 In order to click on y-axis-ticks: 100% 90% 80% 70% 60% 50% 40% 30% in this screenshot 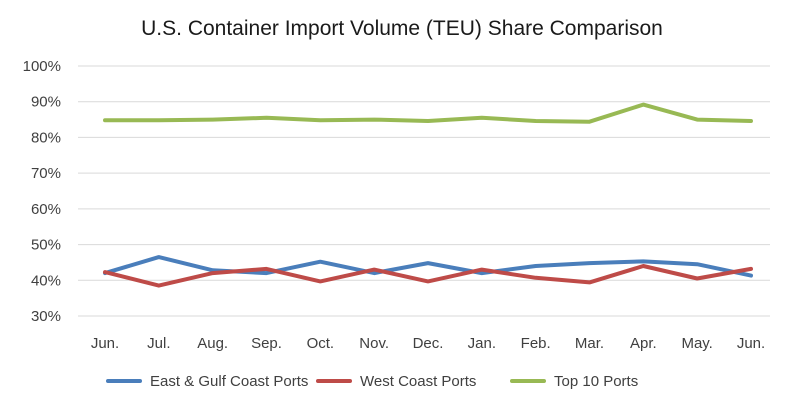, I will do `click(42, 191)`.